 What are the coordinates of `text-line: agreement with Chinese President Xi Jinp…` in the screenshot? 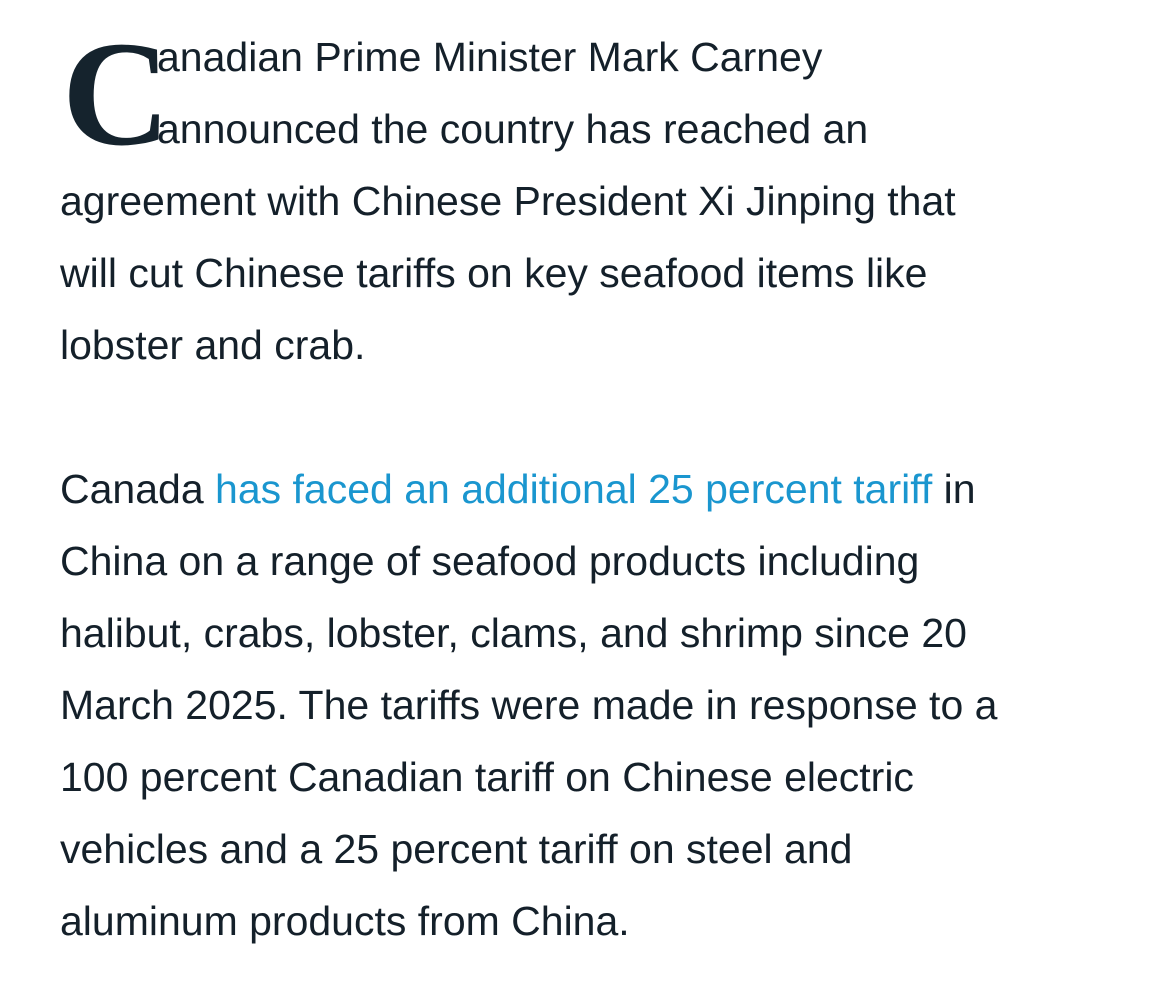 It's located at (508, 201).